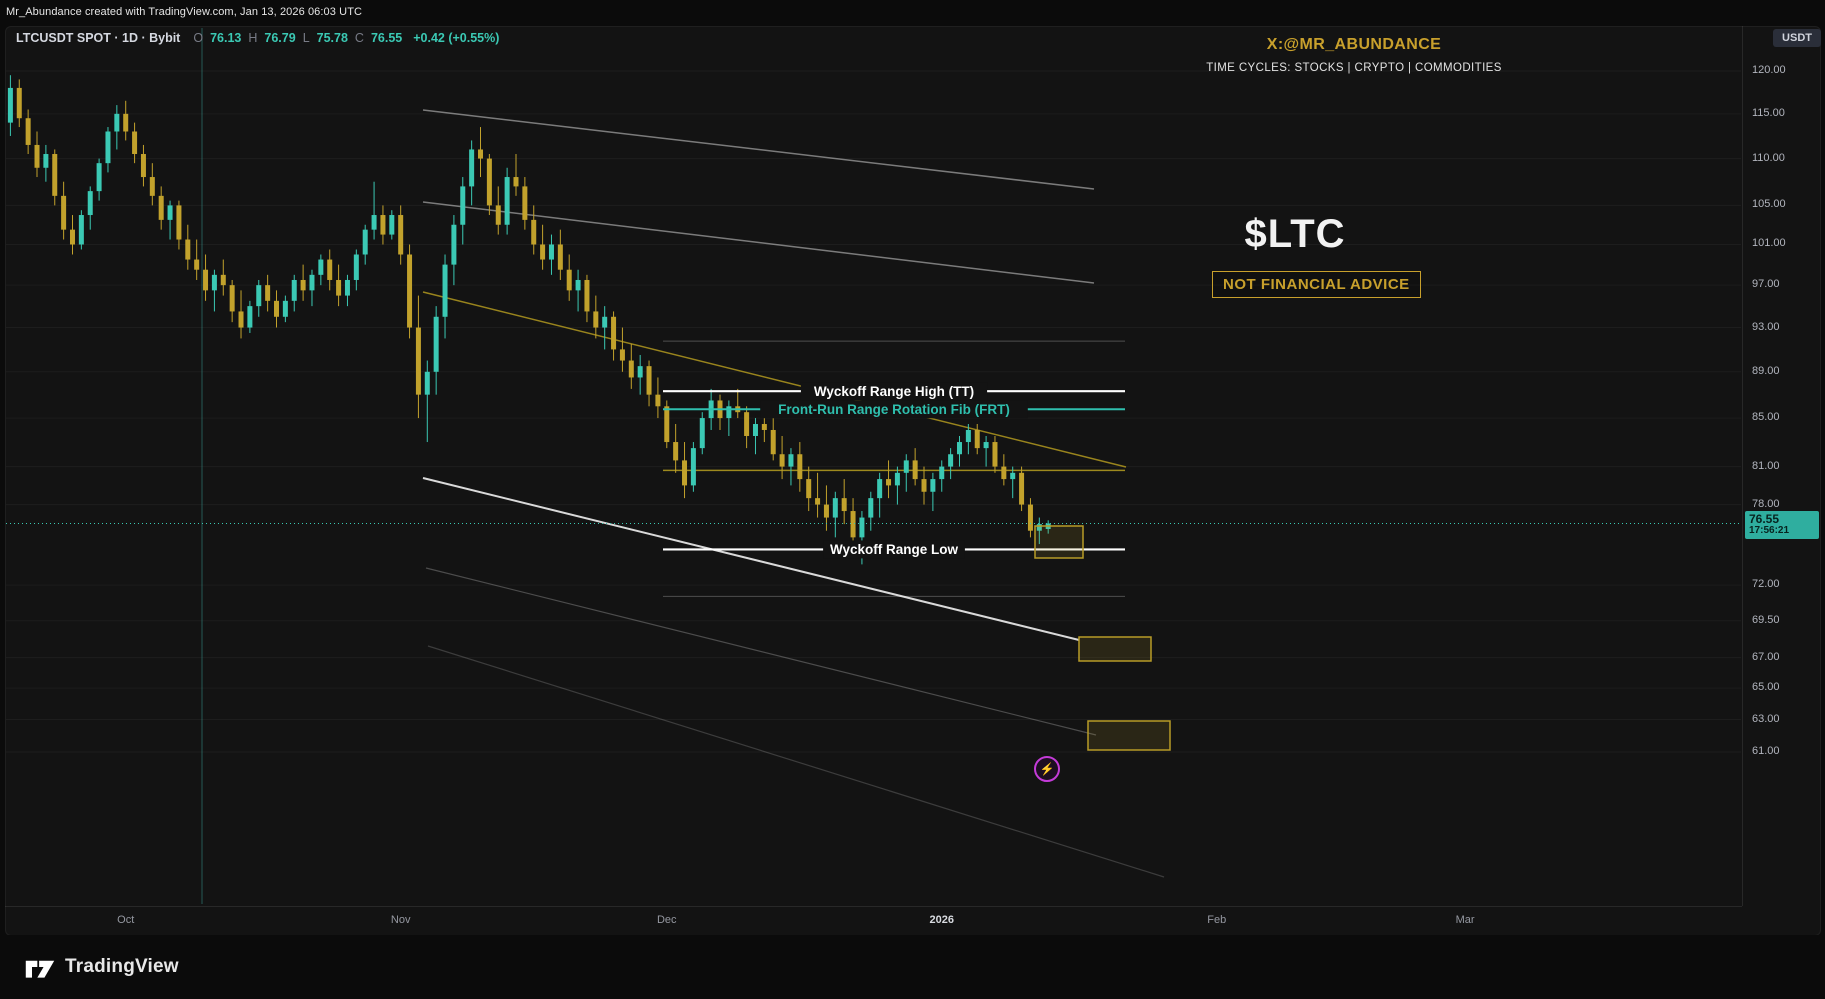  I want to click on time-axis-label: Oct, so click(126, 920).